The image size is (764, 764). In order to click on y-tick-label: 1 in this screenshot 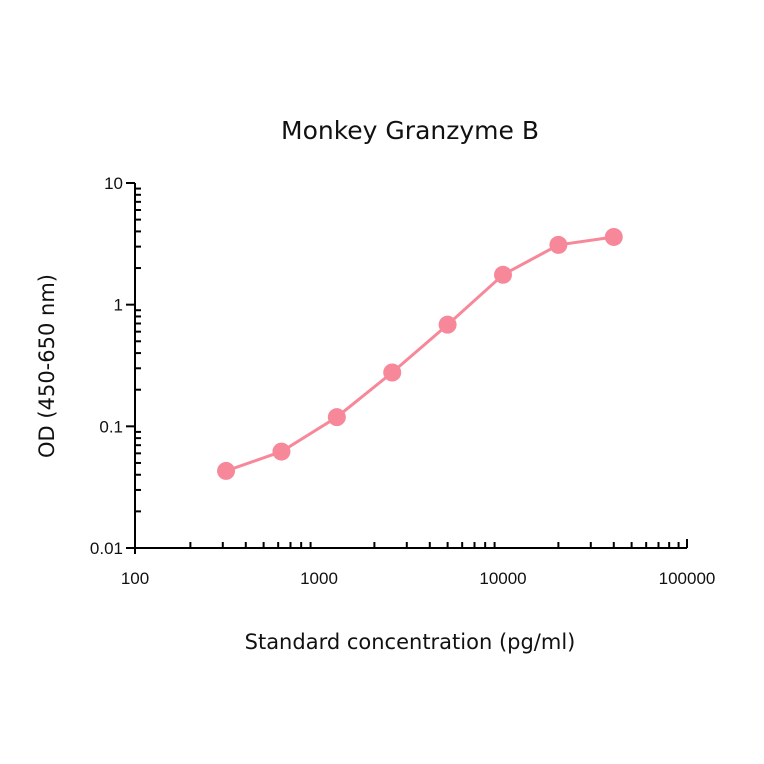, I will do `click(118, 305)`.